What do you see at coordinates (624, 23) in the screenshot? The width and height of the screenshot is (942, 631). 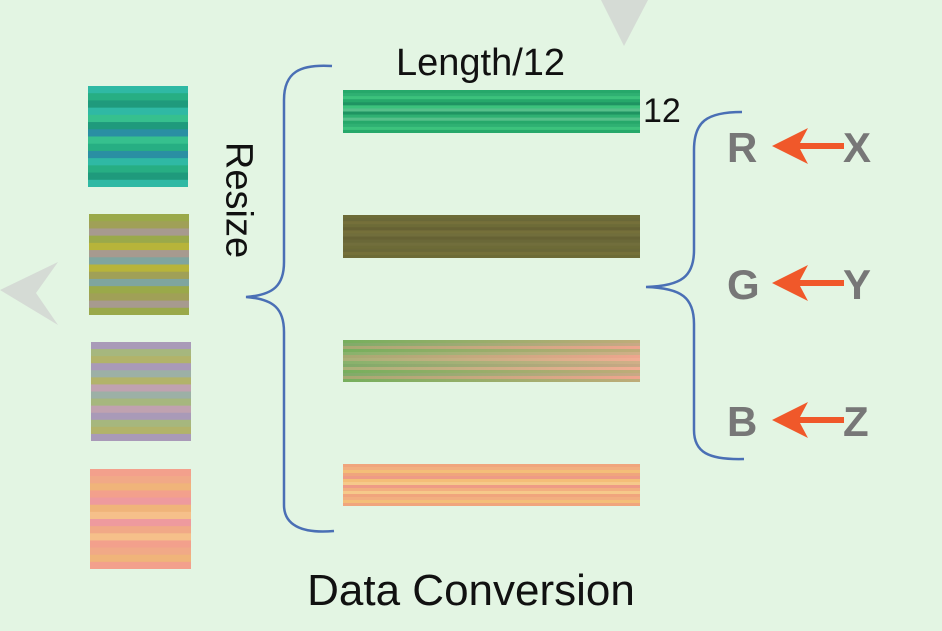 I see `decorative-down-arrow-icon` at bounding box center [624, 23].